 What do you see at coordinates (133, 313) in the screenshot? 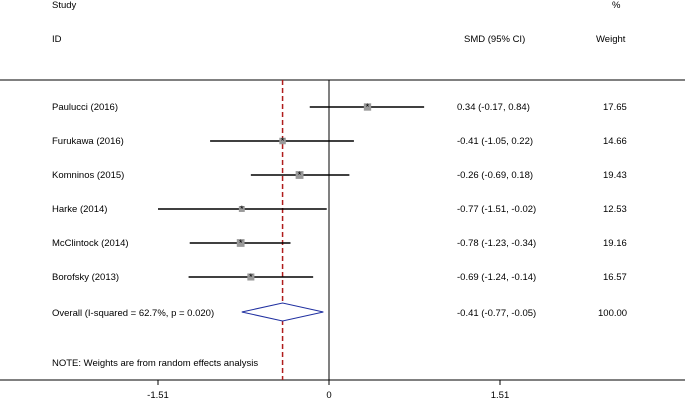
I see `overall-label: Overall (I-squared = 62.7%, p = 0.020)` at bounding box center [133, 313].